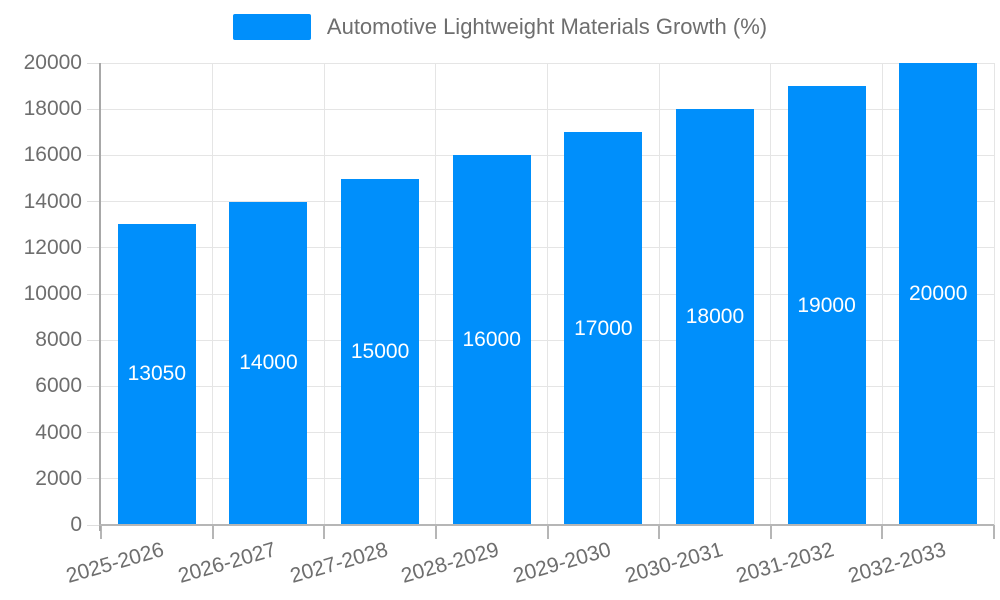 The height and width of the screenshot is (600, 1000). Describe the element at coordinates (58, 340) in the screenshot. I see `y-axis-tick-label: 8000` at that location.